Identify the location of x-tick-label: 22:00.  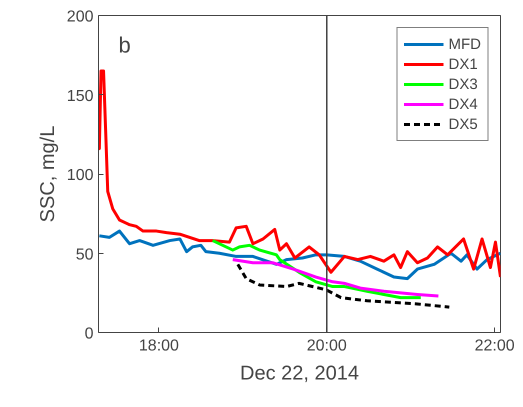
(494, 346).